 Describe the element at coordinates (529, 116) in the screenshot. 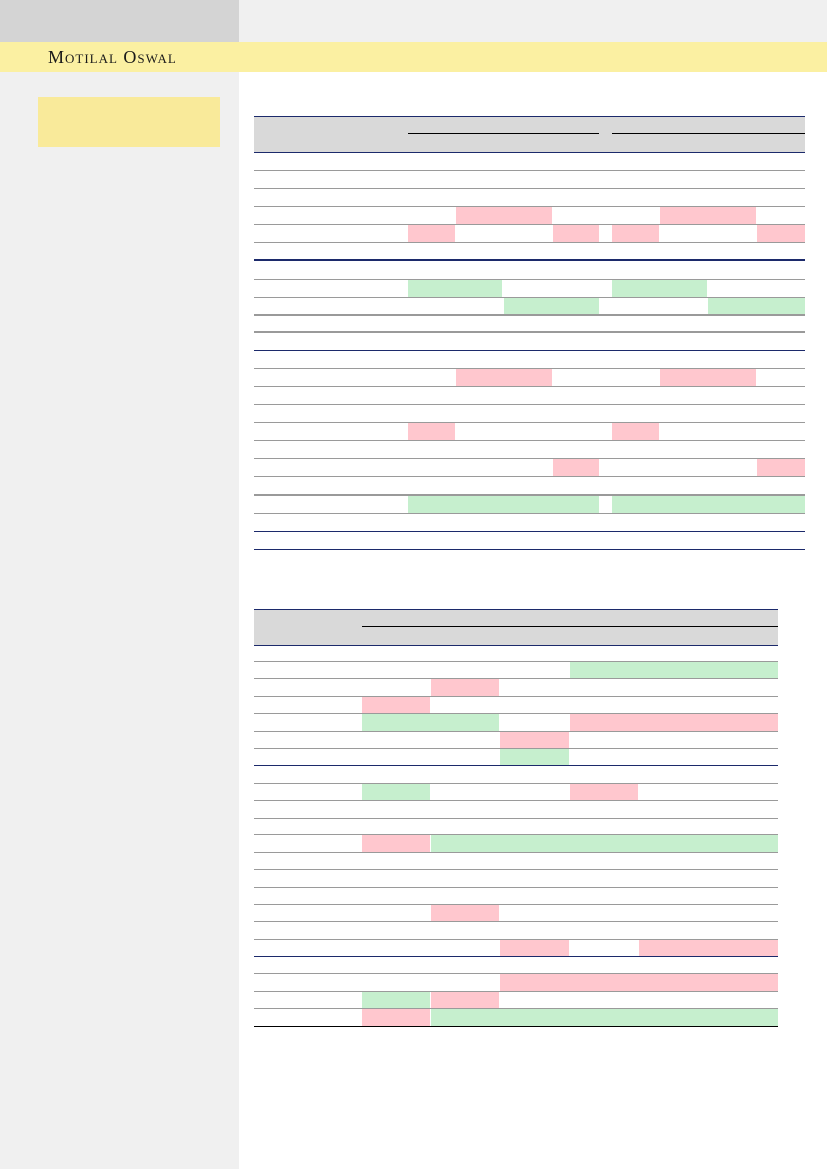

I see `table-1-top-rule` at that location.